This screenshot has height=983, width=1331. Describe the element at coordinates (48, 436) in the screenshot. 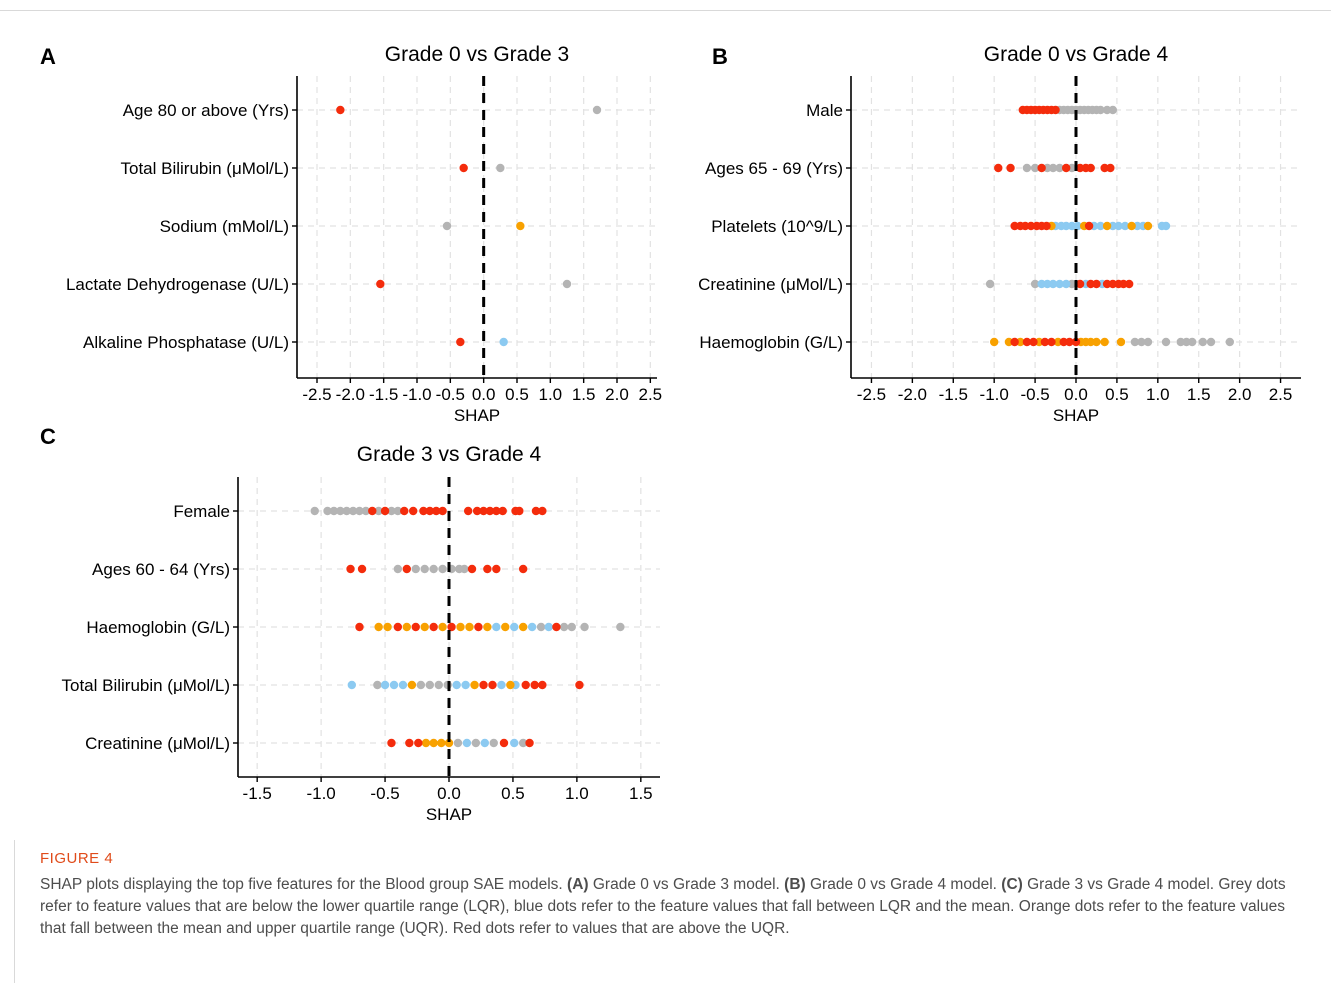

I see `panel-c-letter: C` at that location.